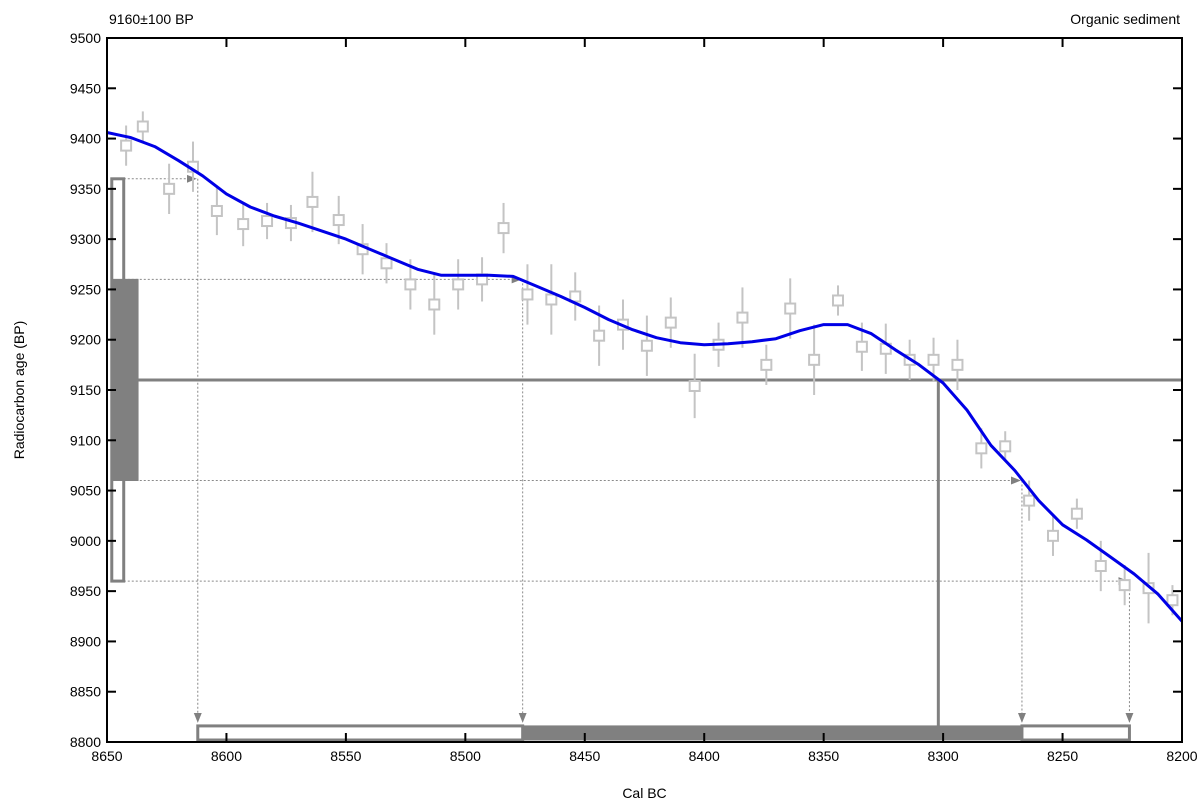  I want to click on x-tick-label: 8500, so click(465, 756).